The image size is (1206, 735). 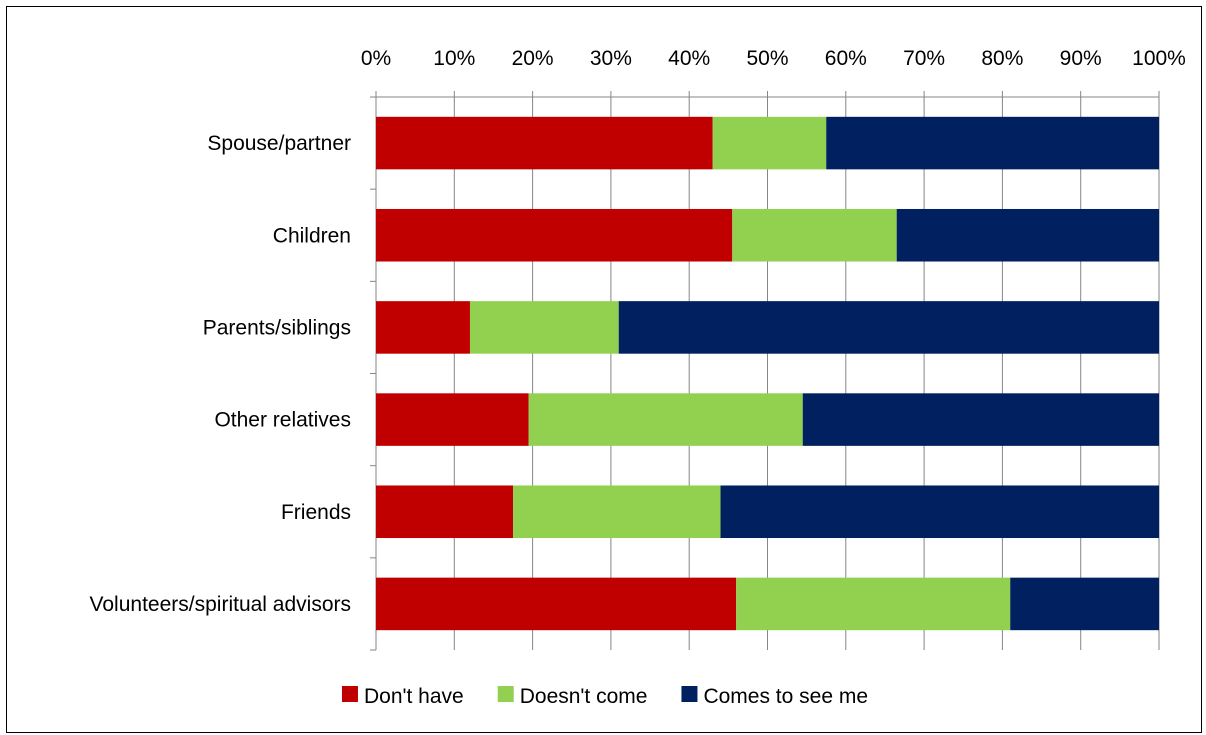 I want to click on x-tick-label: 80%, so click(x=1002, y=58).